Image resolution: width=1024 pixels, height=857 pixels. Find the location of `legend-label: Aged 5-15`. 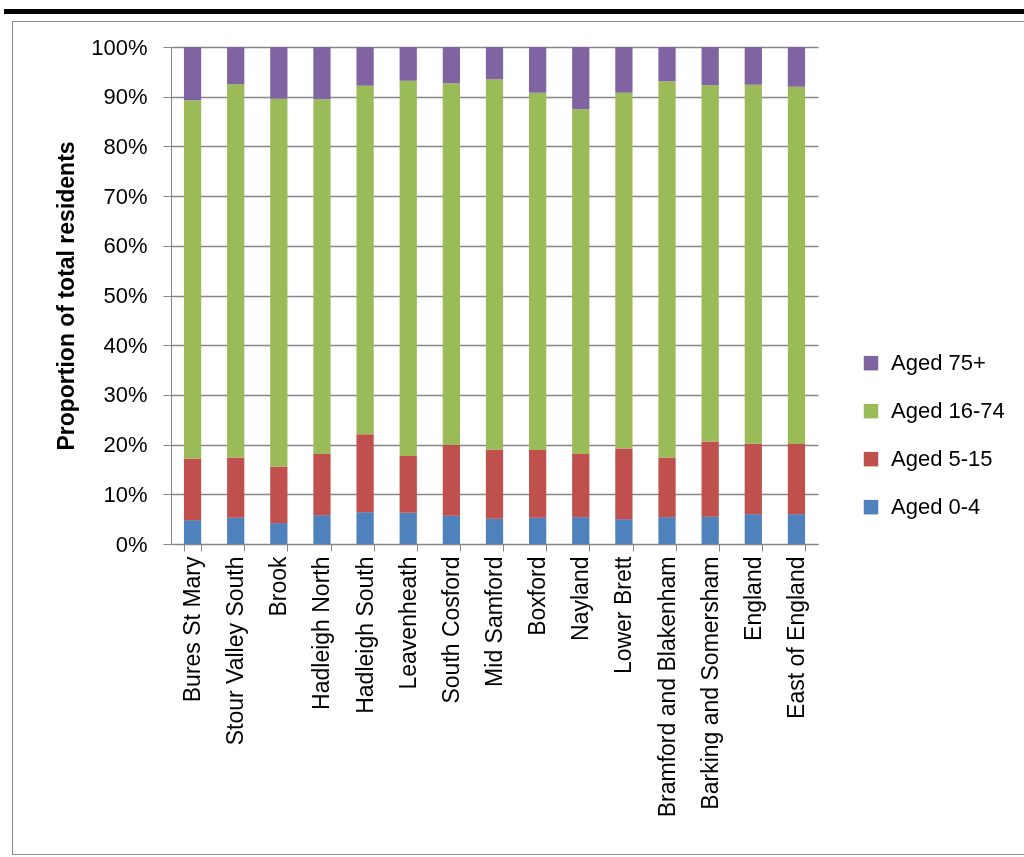

legend-label: Aged 5-15 is located at coordinates (942, 459).